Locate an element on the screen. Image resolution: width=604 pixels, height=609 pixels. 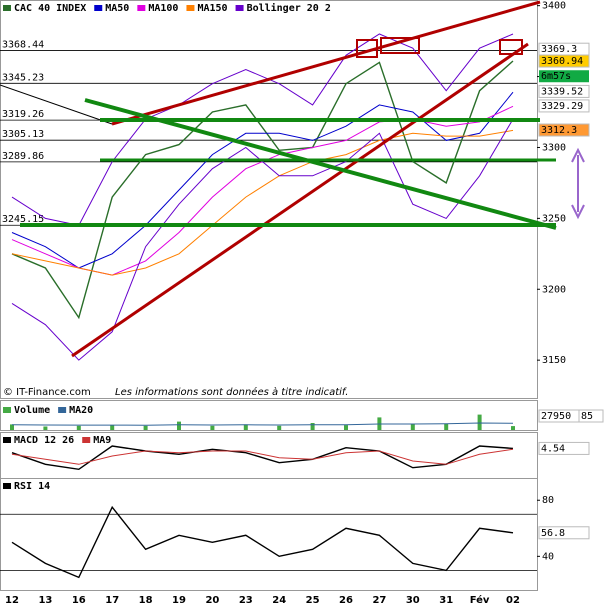
legend-label: MA20 is located at coordinates (81, 410).